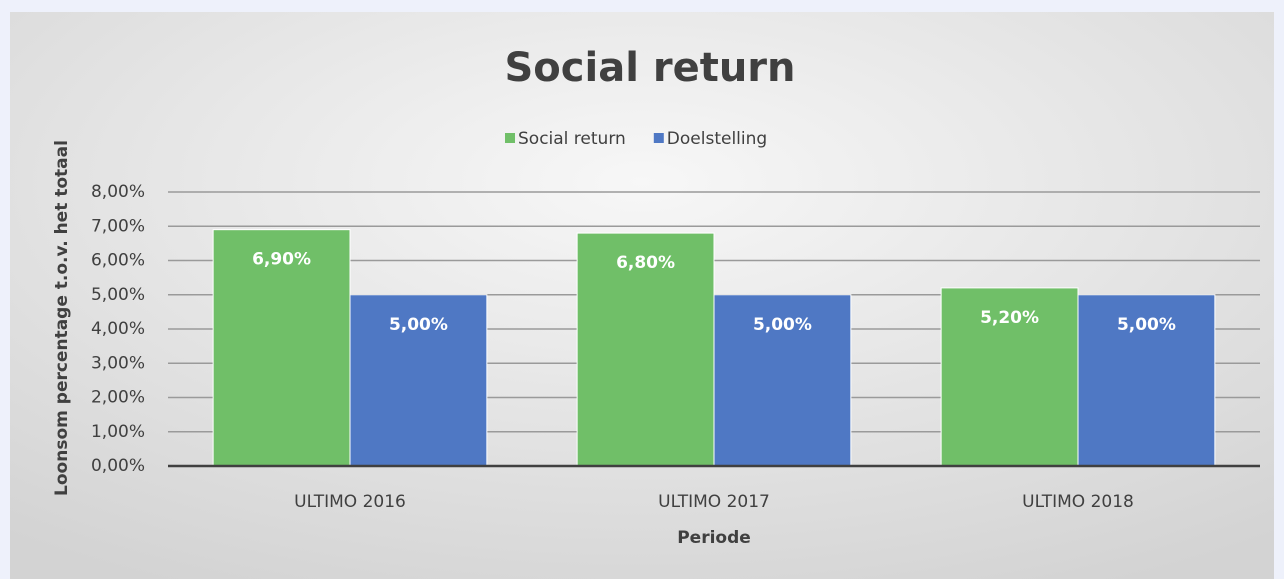 This screenshot has height=579, width=1284. Describe the element at coordinates (717, 139) in the screenshot. I see `legend-label: Doelstelling` at that location.